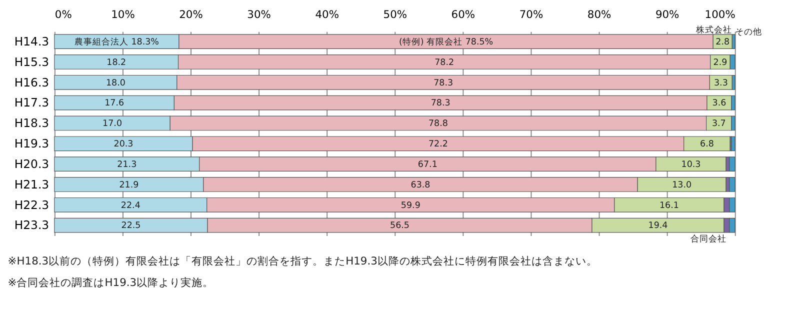  What do you see at coordinates (669, 205) in the screenshot?
I see `data-label: 16.1` at bounding box center [669, 205].